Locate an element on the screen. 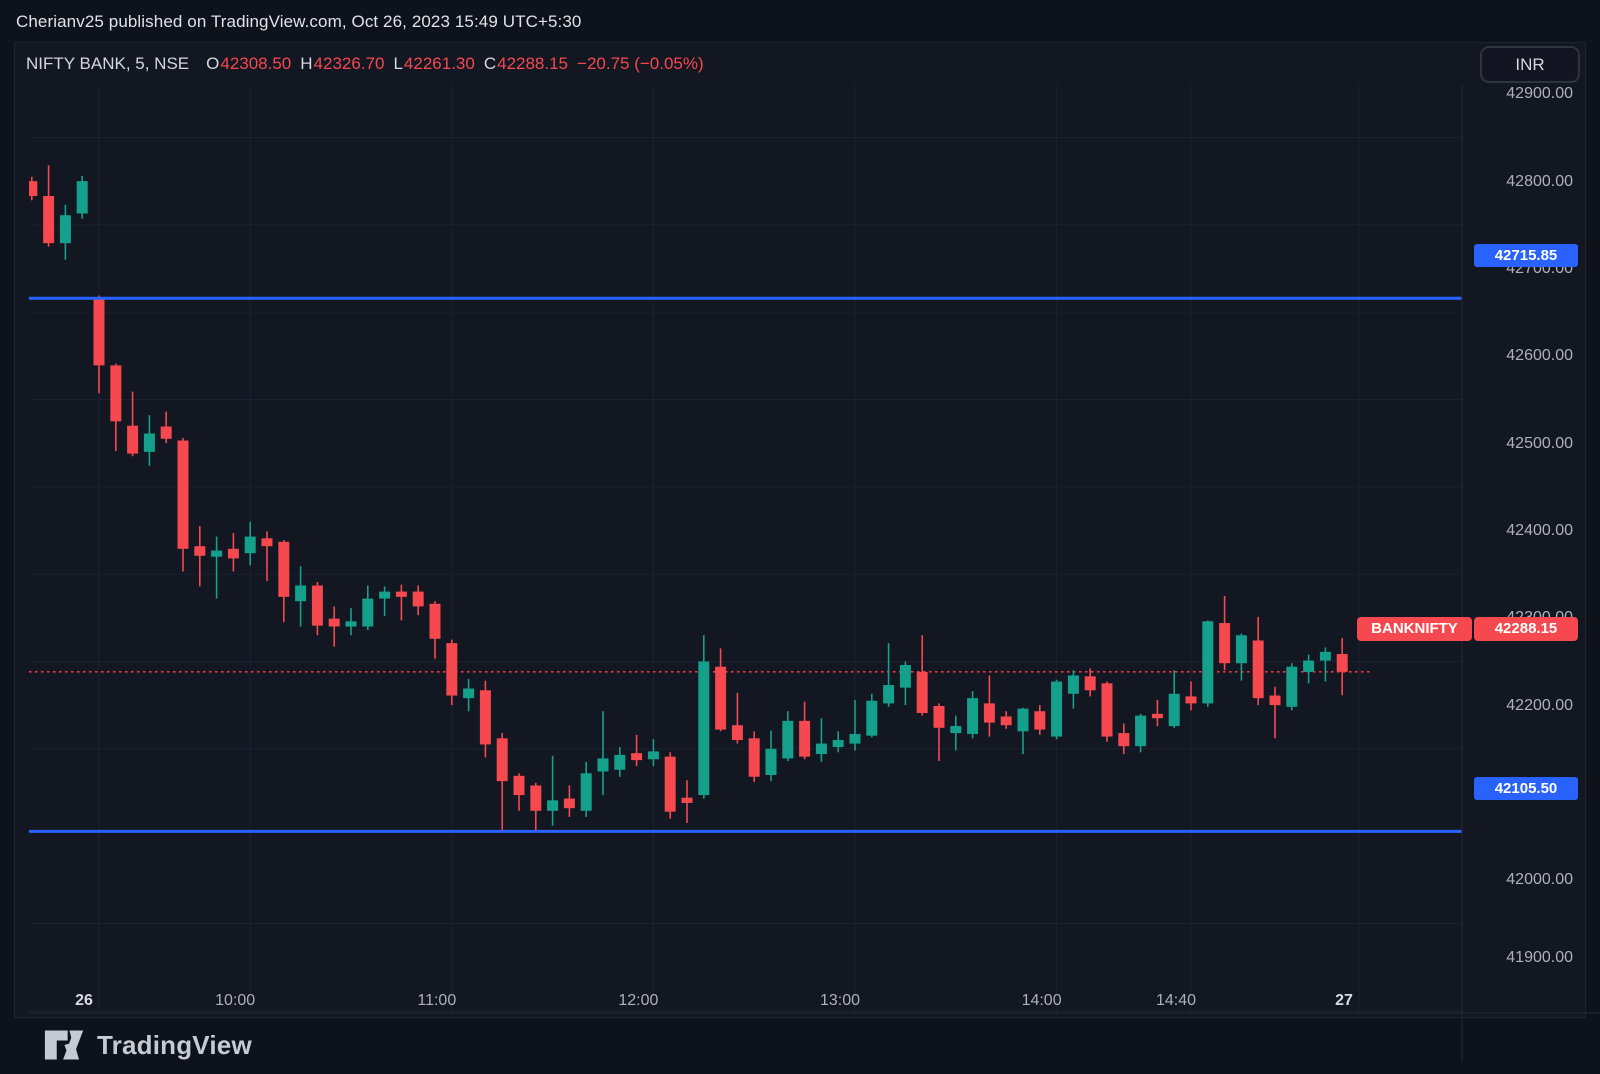 This screenshot has width=1600, height=1074. time-axis-label: 10:00 is located at coordinates (235, 1000).